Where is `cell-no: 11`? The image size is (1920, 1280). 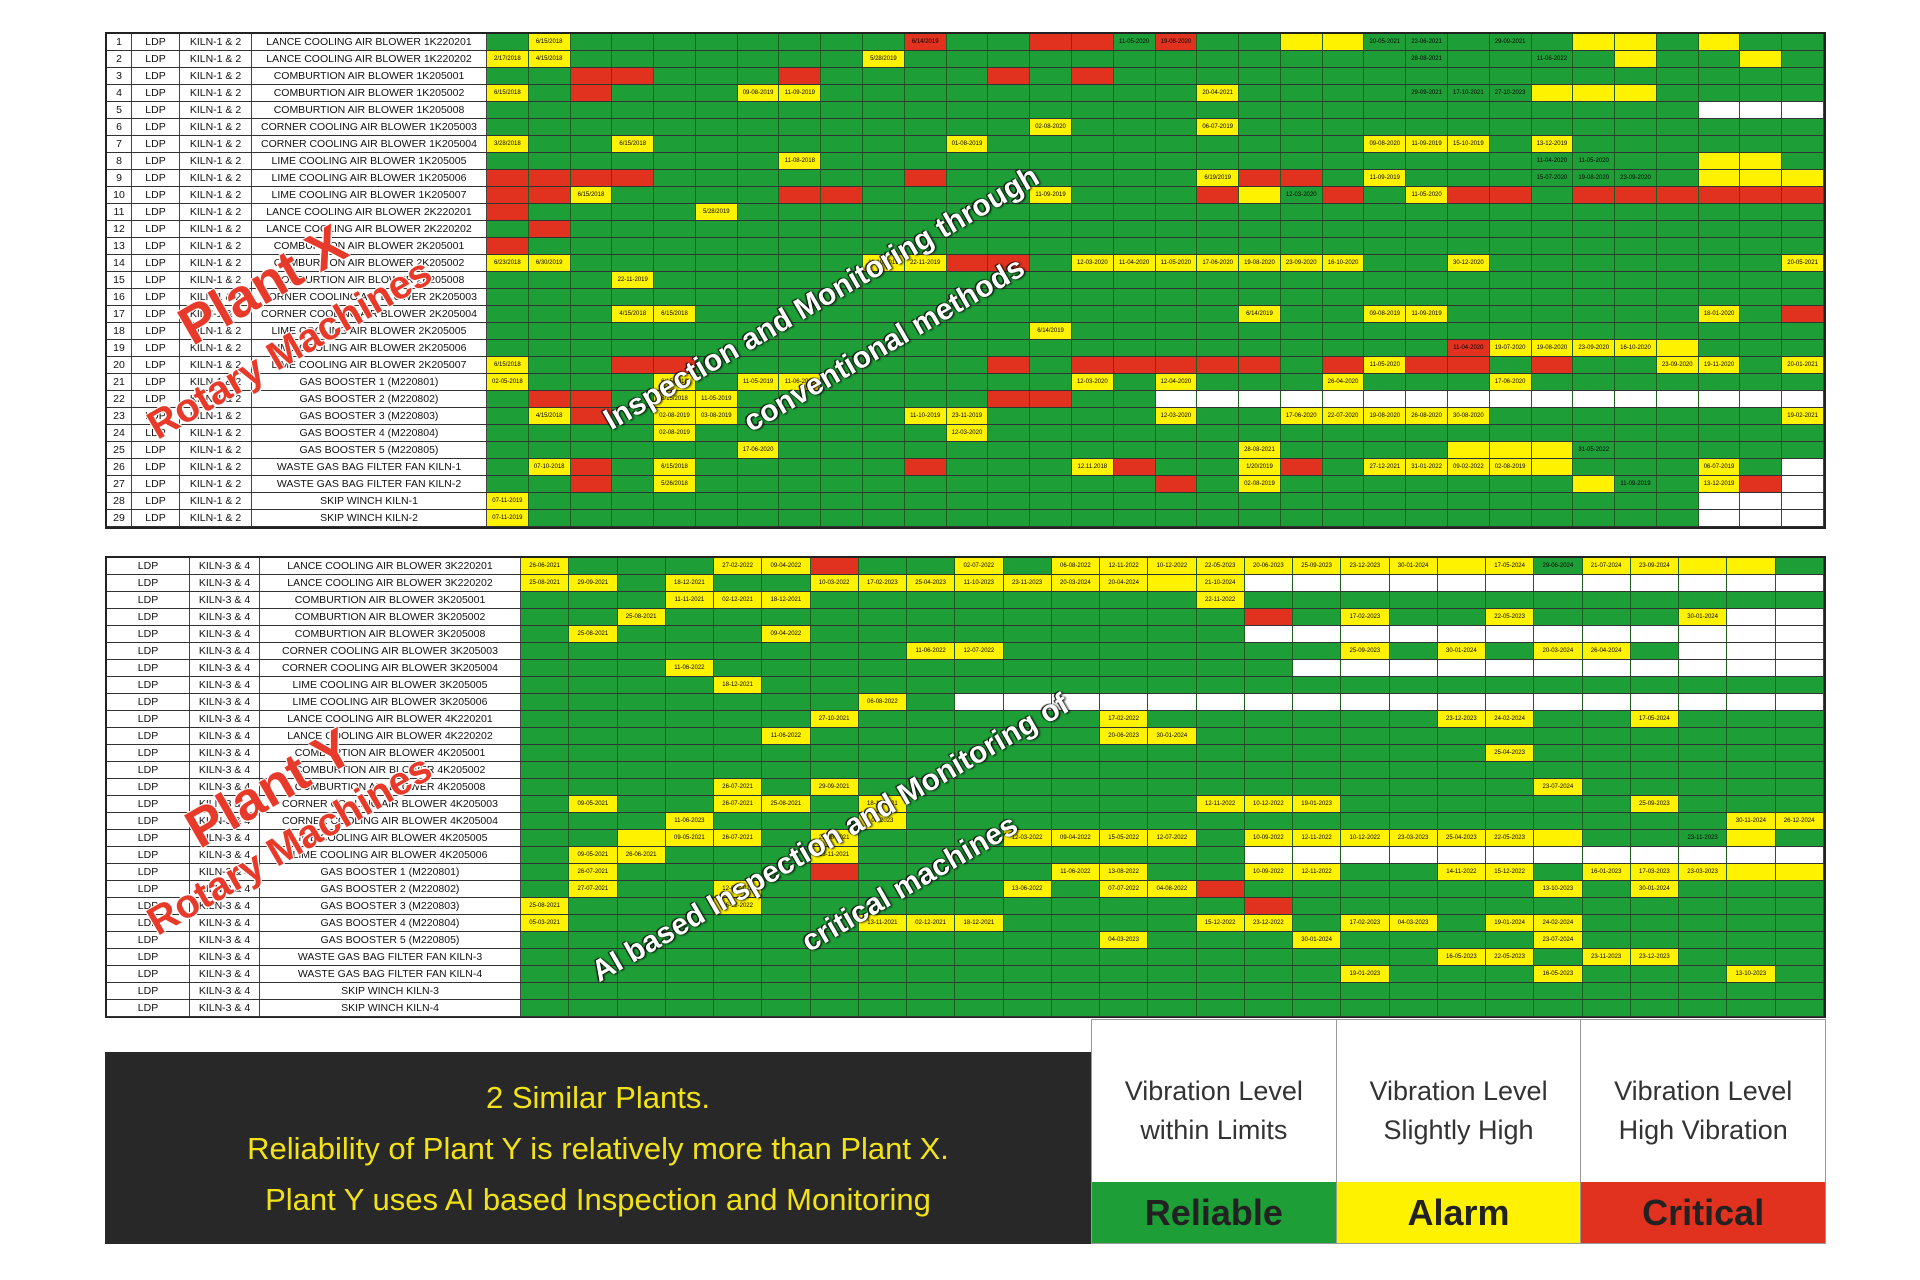 cell-no: 11 is located at coordinates (119, 212).